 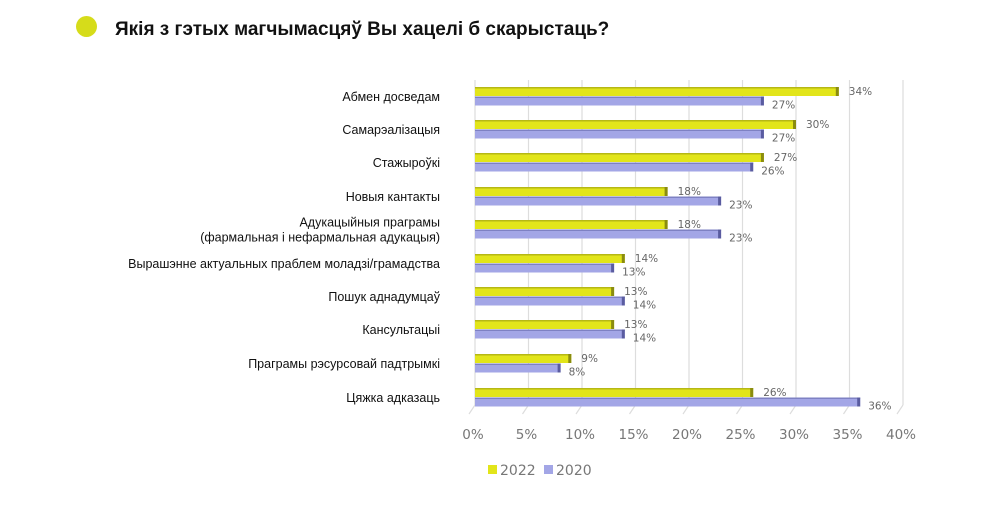 What do you see at coordinates (633, 435) in the screenshot?
I see `x-tick-label: 15%` at bounding box center [633, 435].